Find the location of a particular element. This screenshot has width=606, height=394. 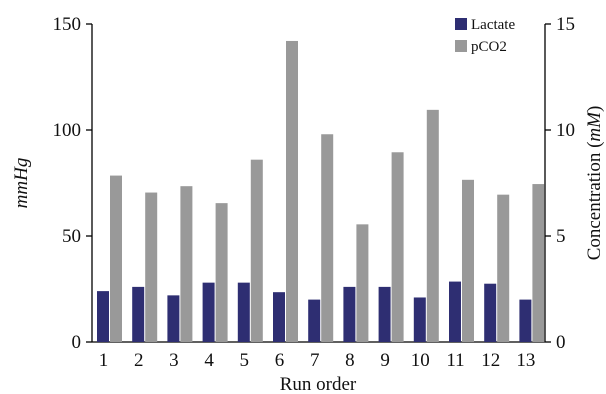

right-tick-label: 5 is located at coordinates (561, 236).